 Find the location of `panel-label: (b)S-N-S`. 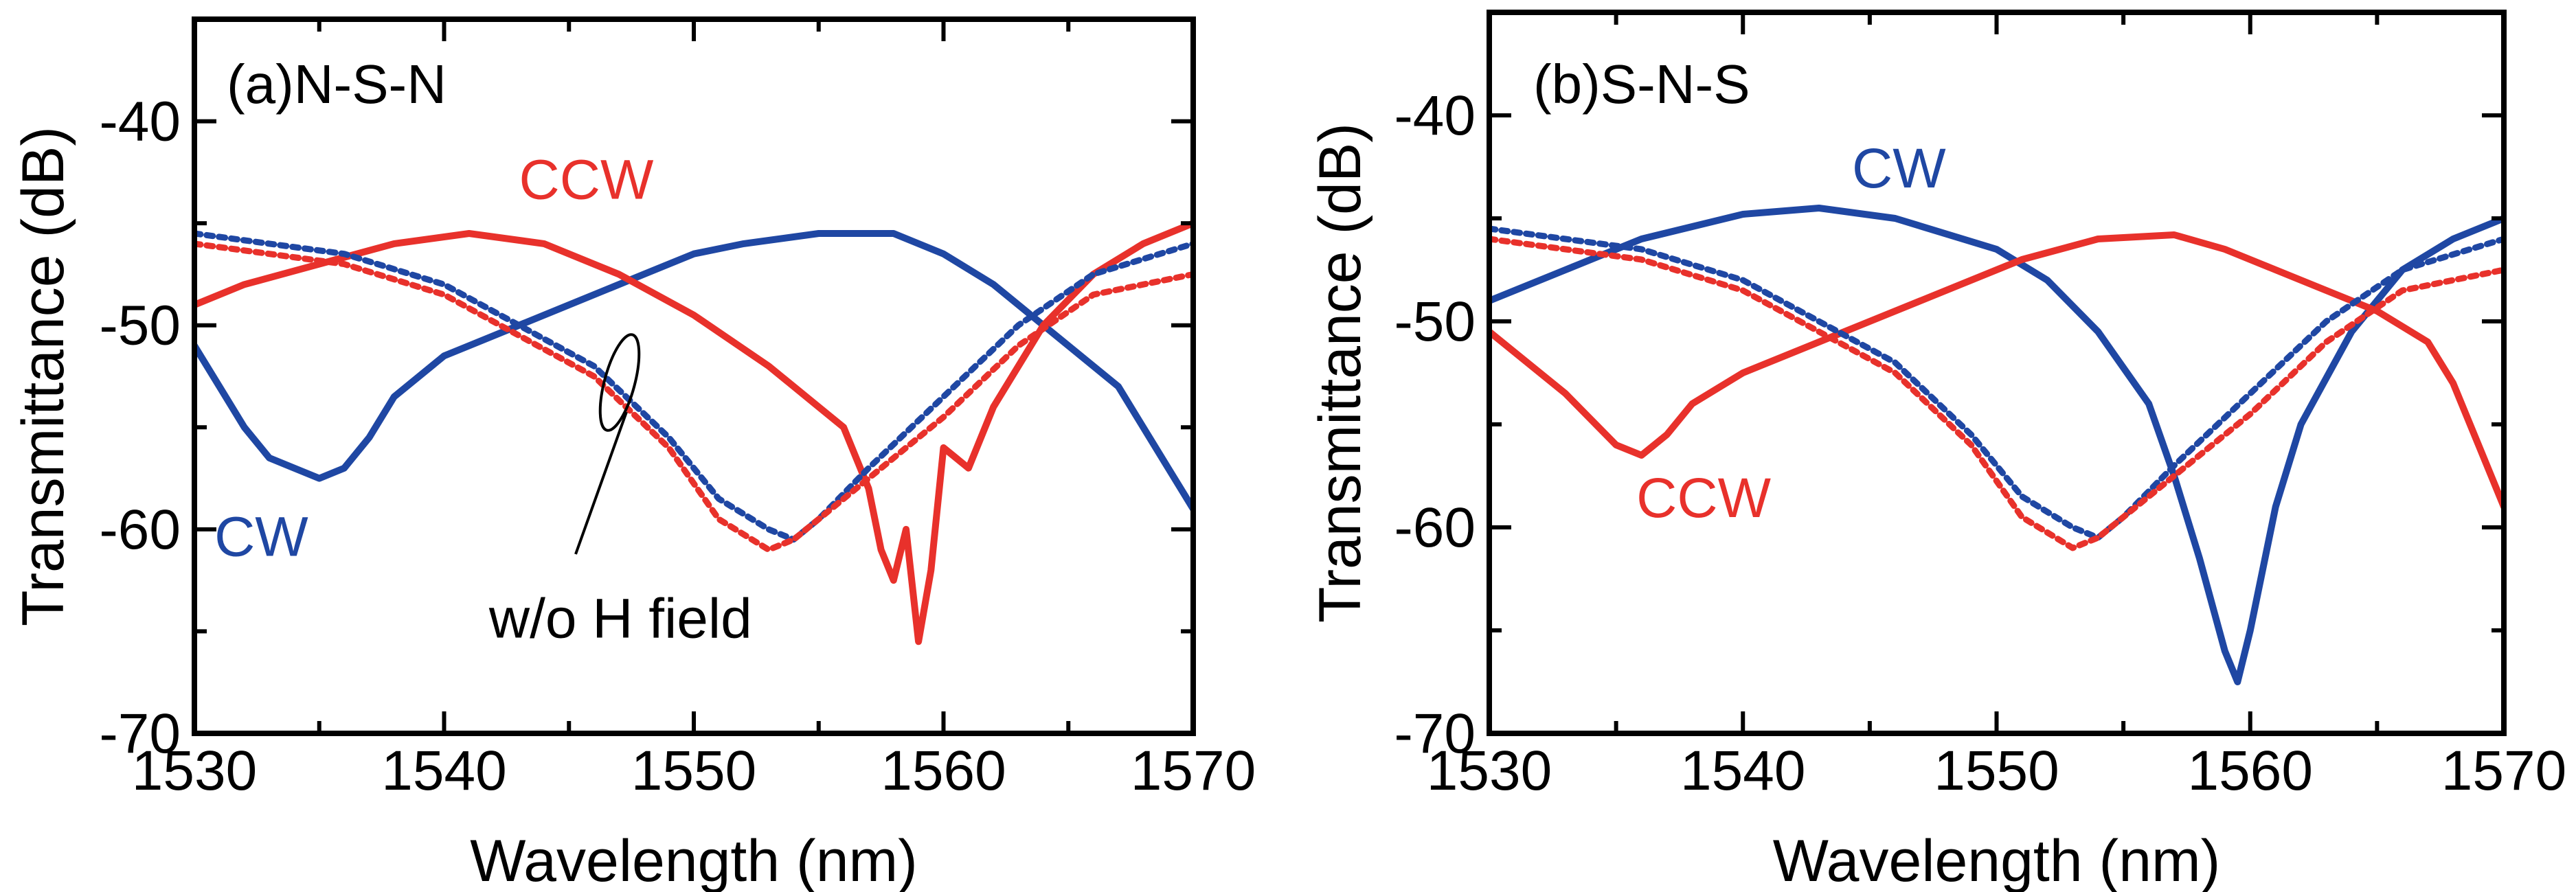

panel-label: (b)S-N-S is located at coordinates (1641, 84).